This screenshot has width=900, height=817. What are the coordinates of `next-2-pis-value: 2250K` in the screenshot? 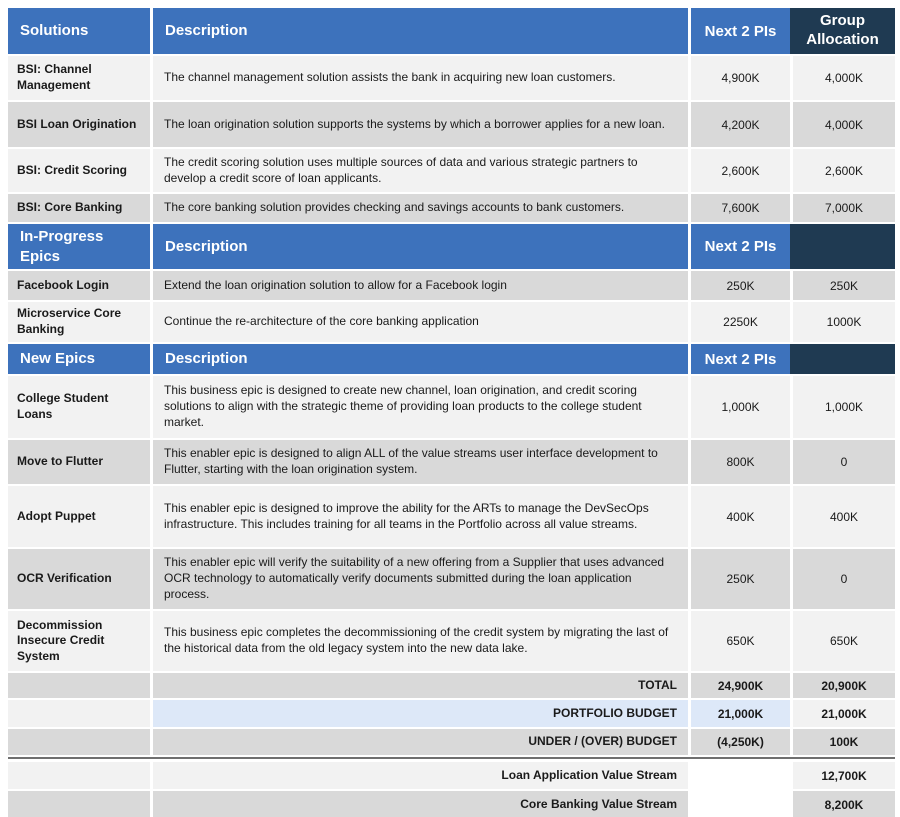 It's located at (740, 322).